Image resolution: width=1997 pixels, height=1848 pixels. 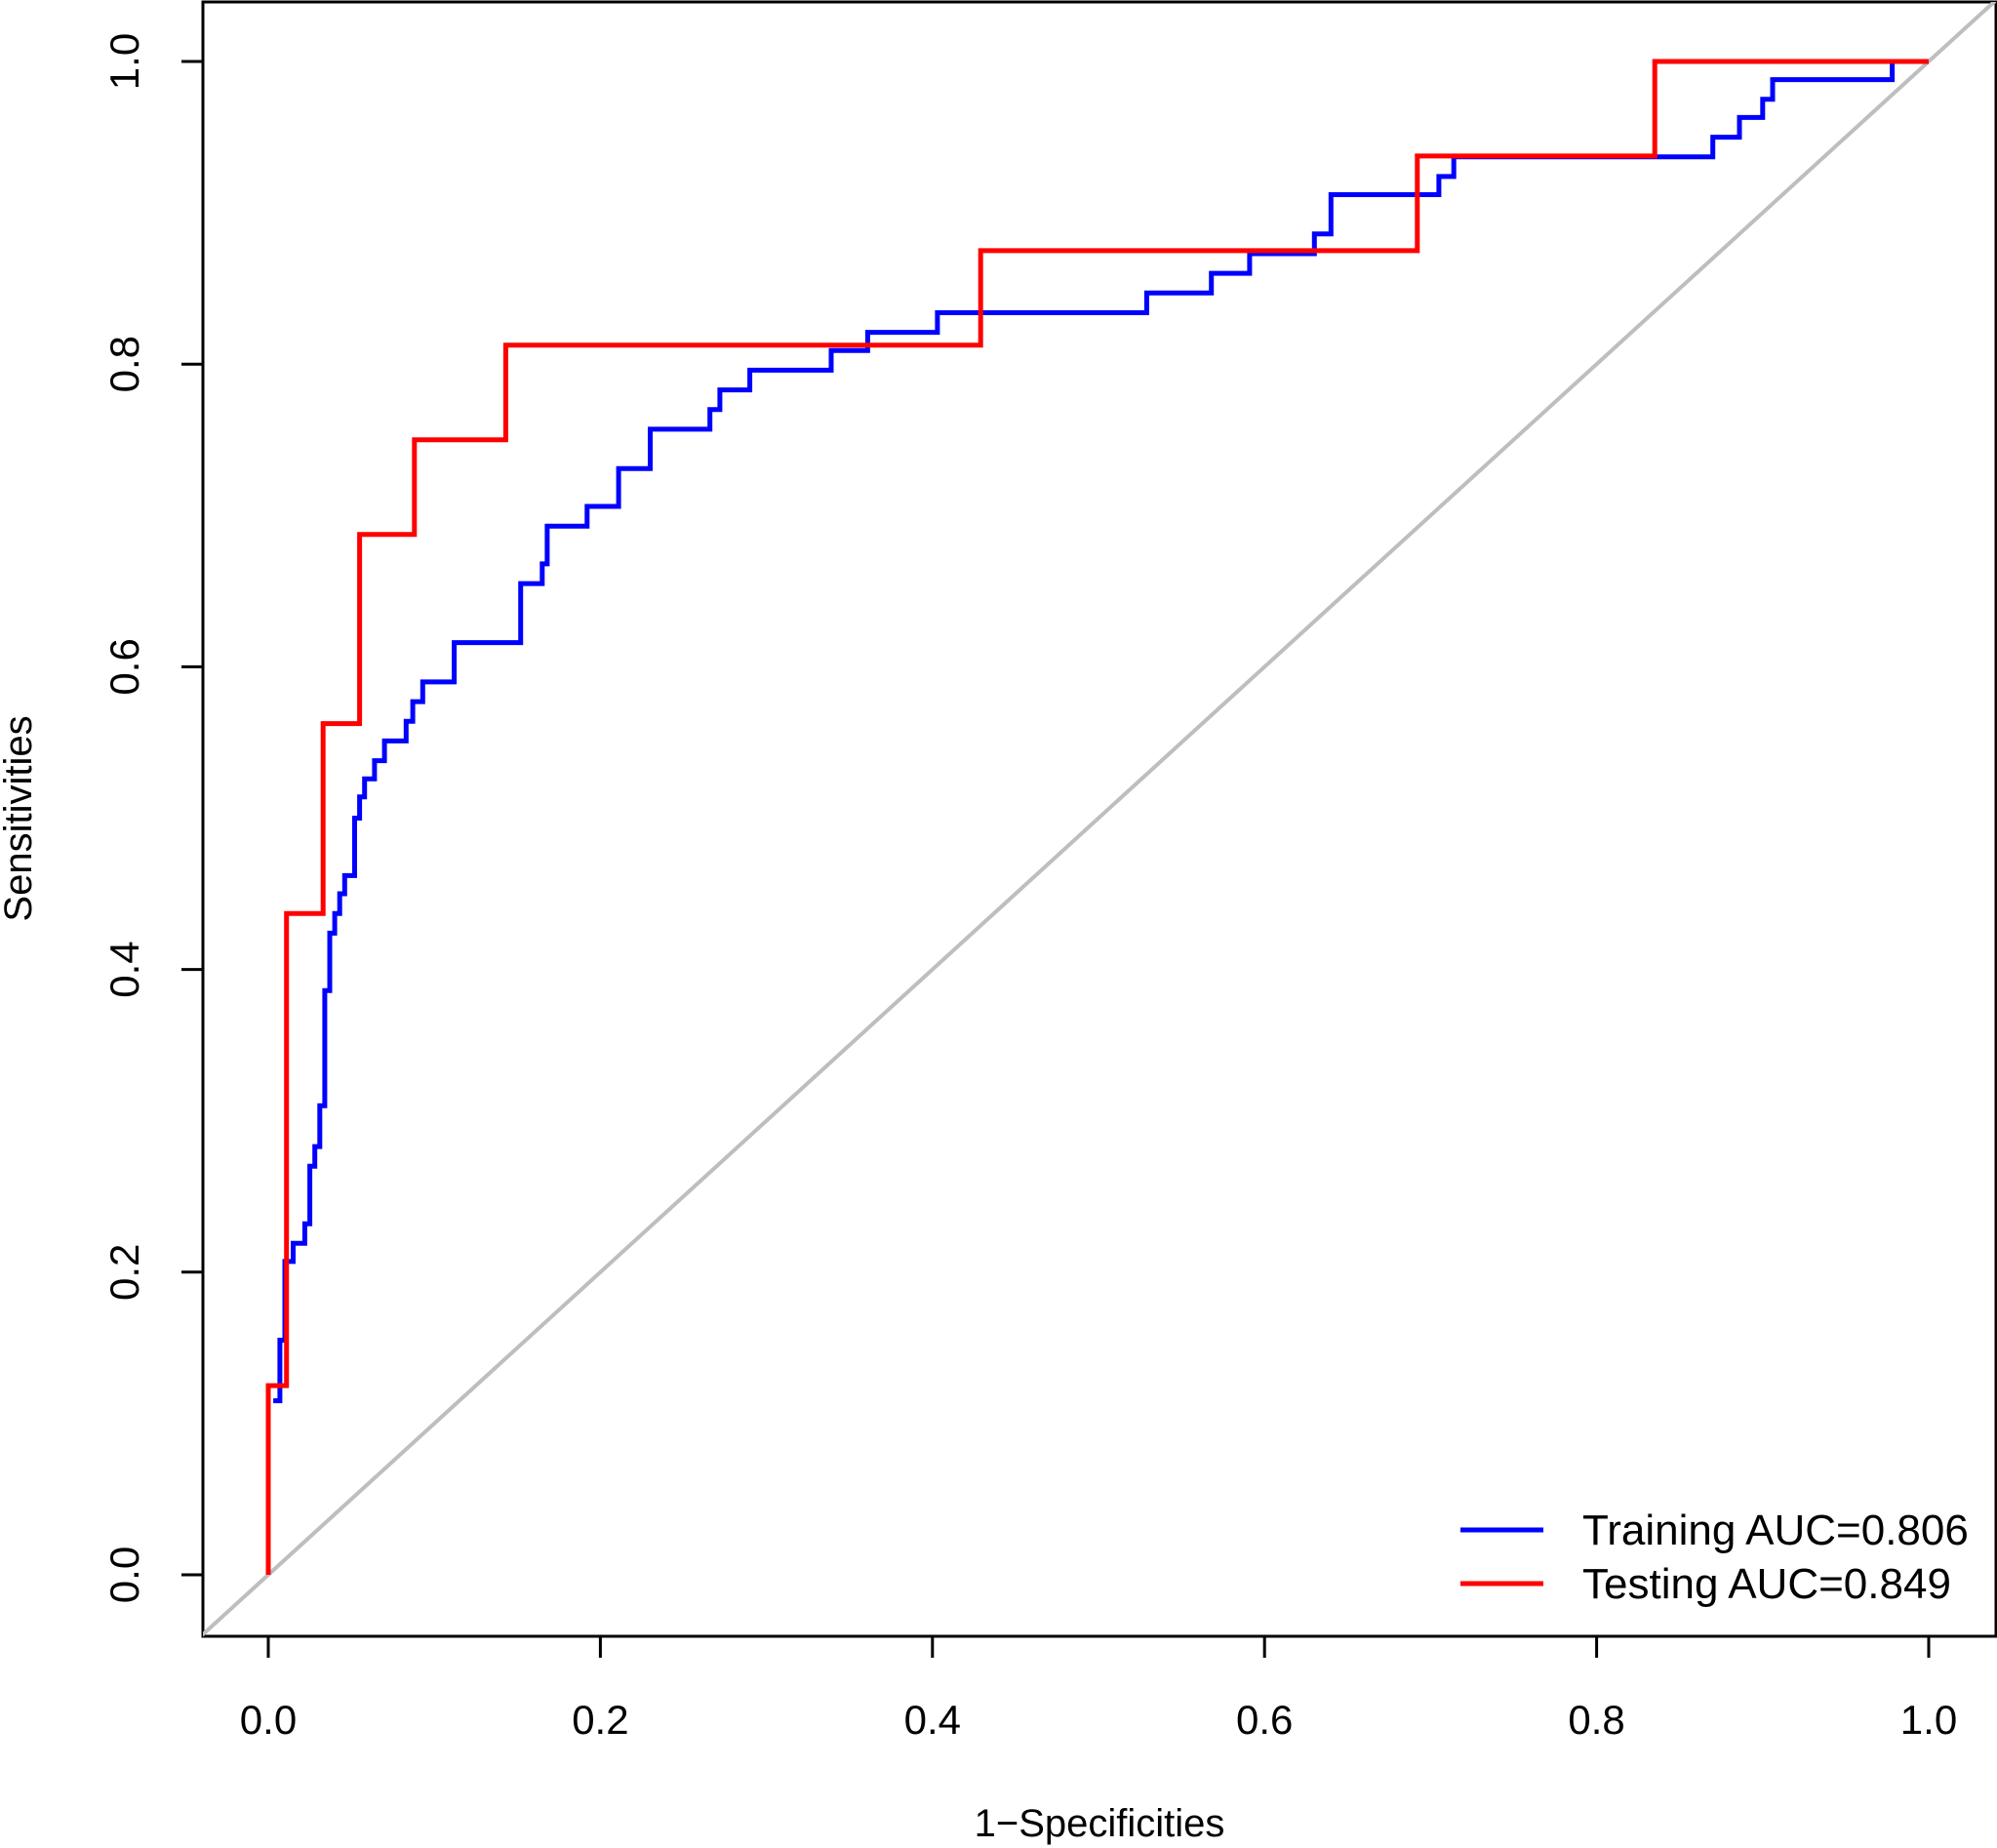 What do you see at coordinates (268, 1720) in the screenshot?
I see `x-tick-label: 0.0` at bounding box center [268, 1720].